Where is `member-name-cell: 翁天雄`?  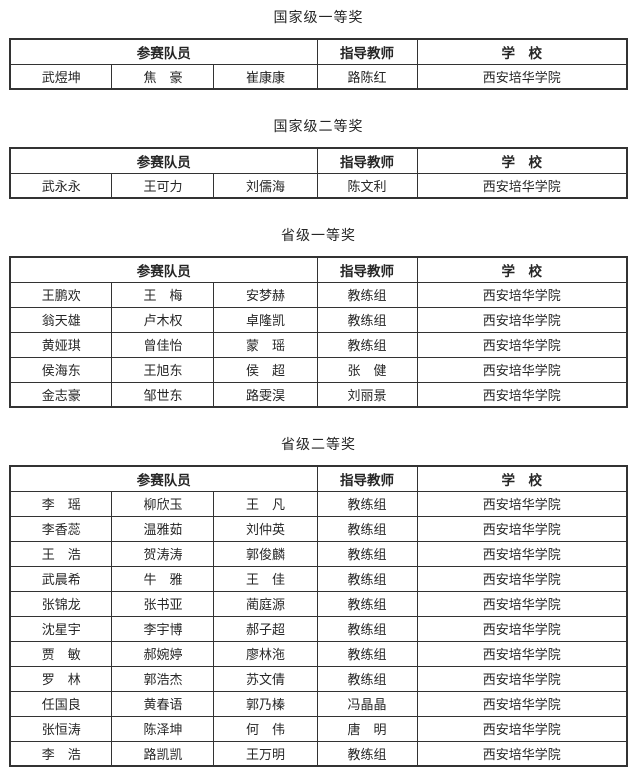
member-name-cell: 翁天雄 is located at coordinates (61, 319).